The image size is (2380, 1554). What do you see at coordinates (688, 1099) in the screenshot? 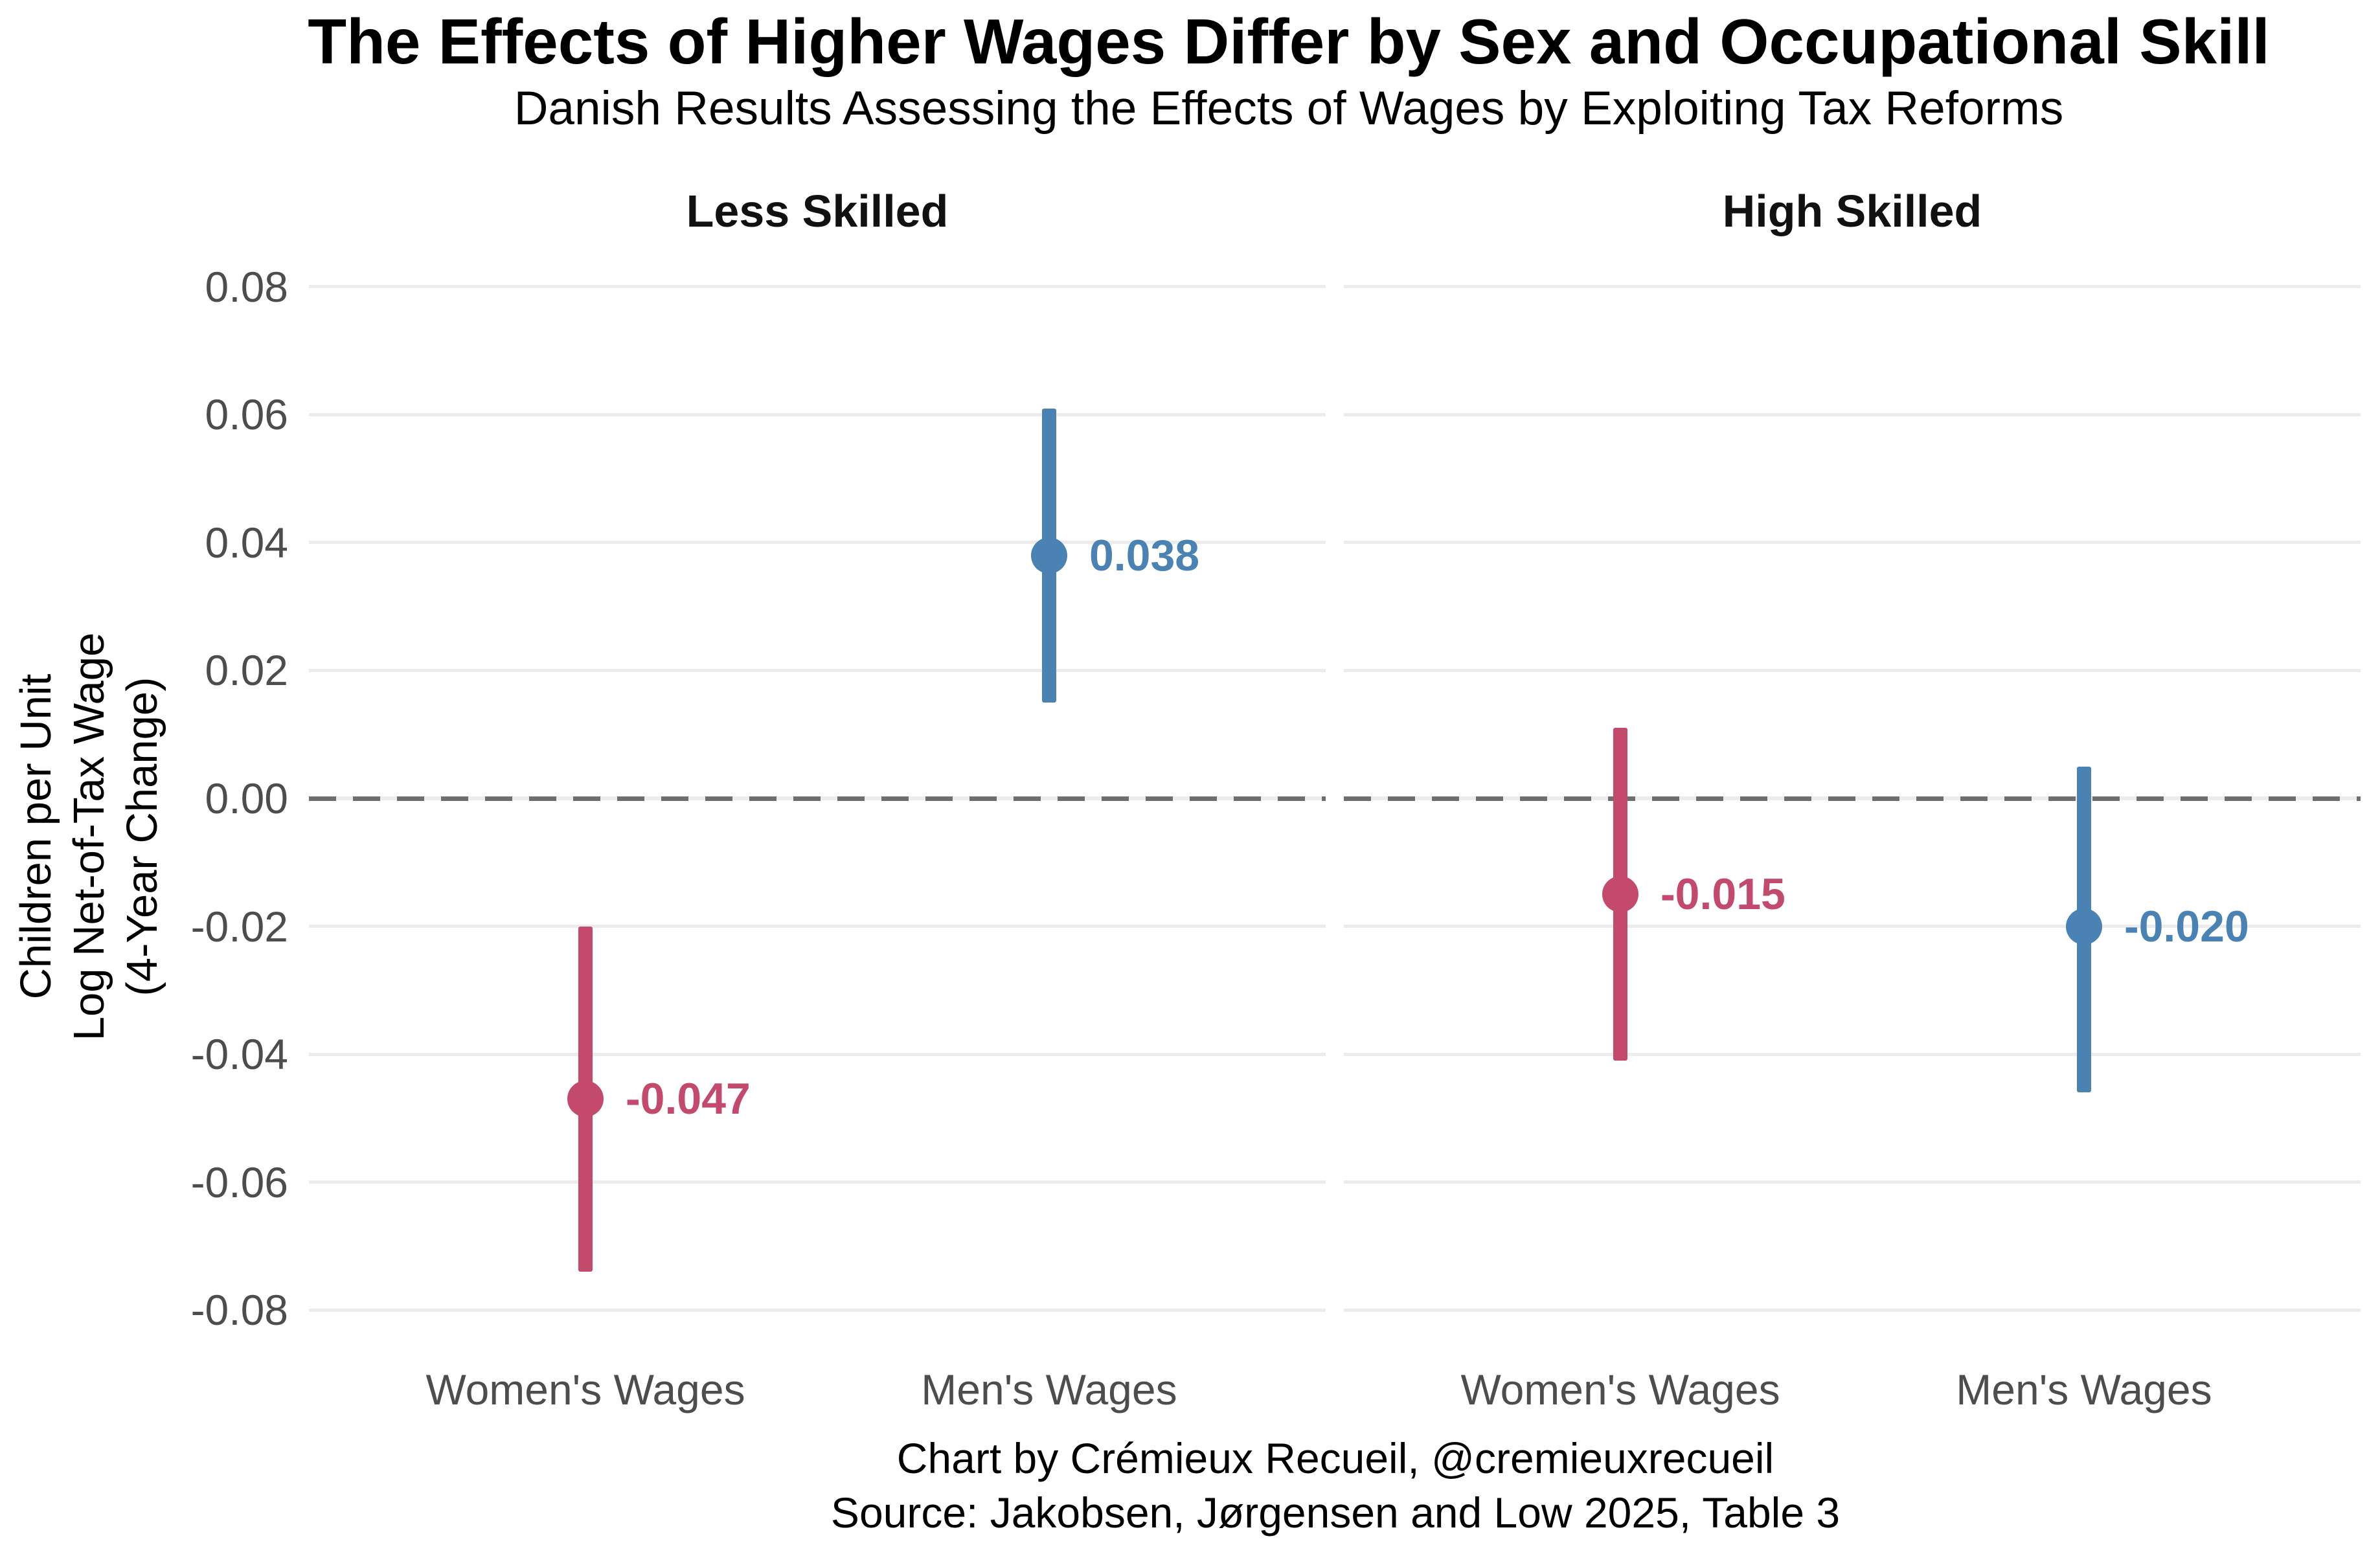
I see `point-value-label: -0.047` at bounding box center [688, 1099].